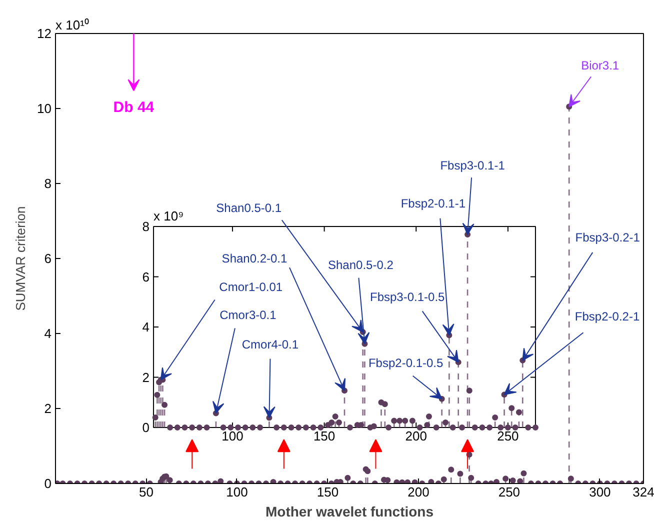  What do you see at coordinates (361, 265) in the screenshot?
I see `annotation: Shan0.5-0.2` at bounding box center [361, 265].